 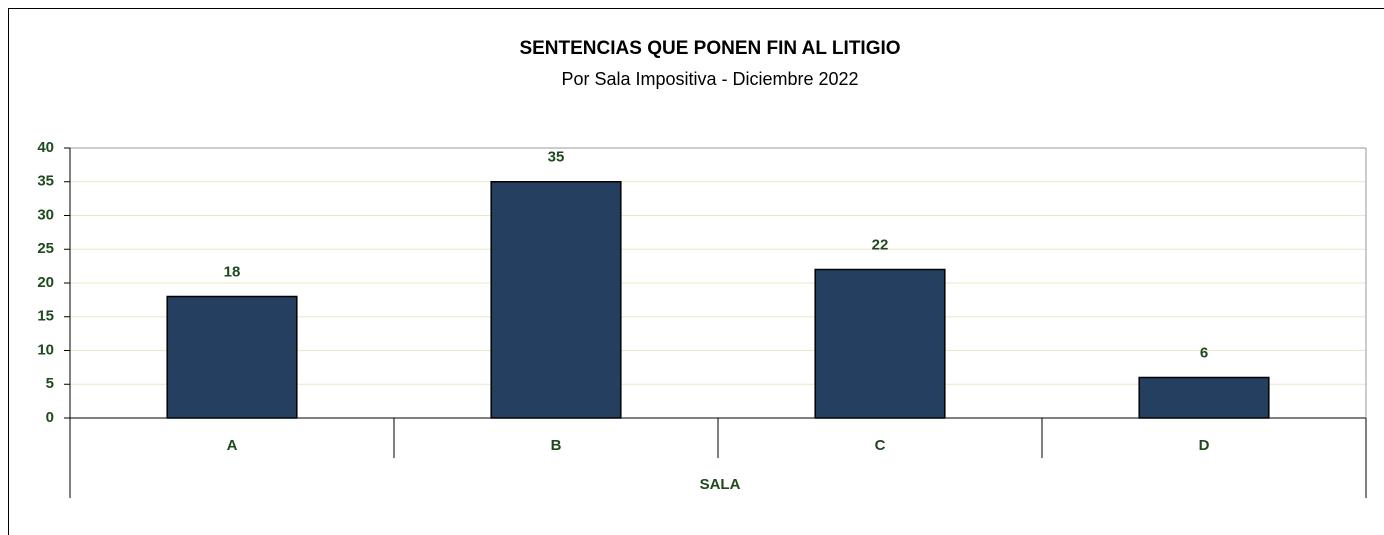 I want to click on y-tick-label: 35, so click(x=45, y=181).